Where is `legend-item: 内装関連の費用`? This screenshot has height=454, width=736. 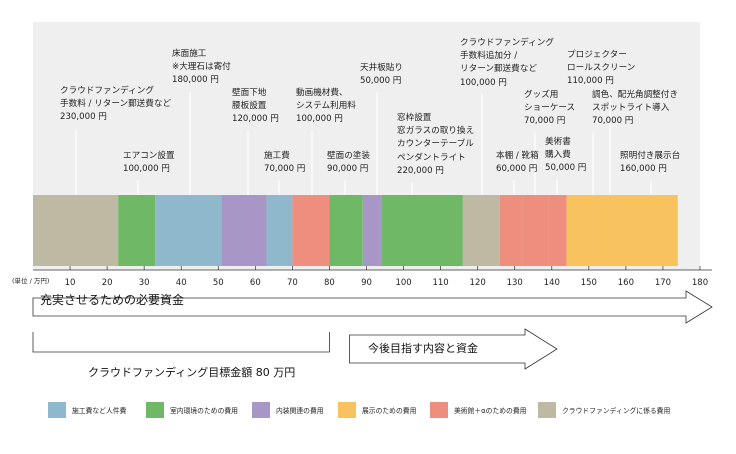 legend-item: 内装関連の費用 is located at coordinates (288, 410).